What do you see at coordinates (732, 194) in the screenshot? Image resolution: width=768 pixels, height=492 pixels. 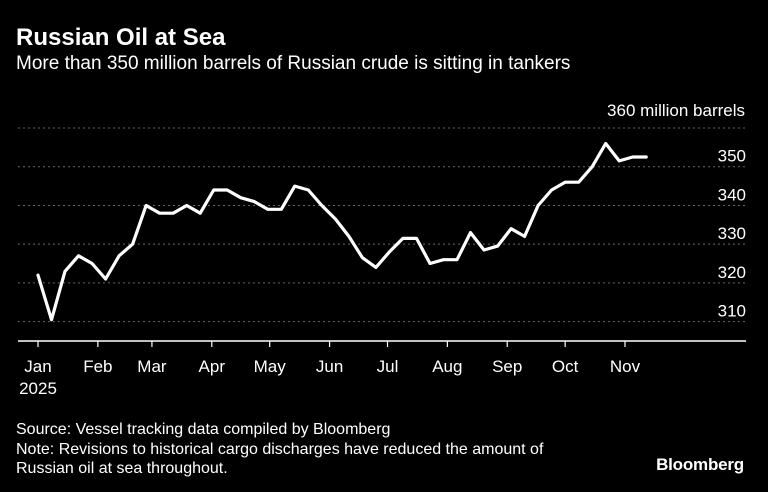 I see `y-tick-label-340: 340` at bounding box center [732, 194].